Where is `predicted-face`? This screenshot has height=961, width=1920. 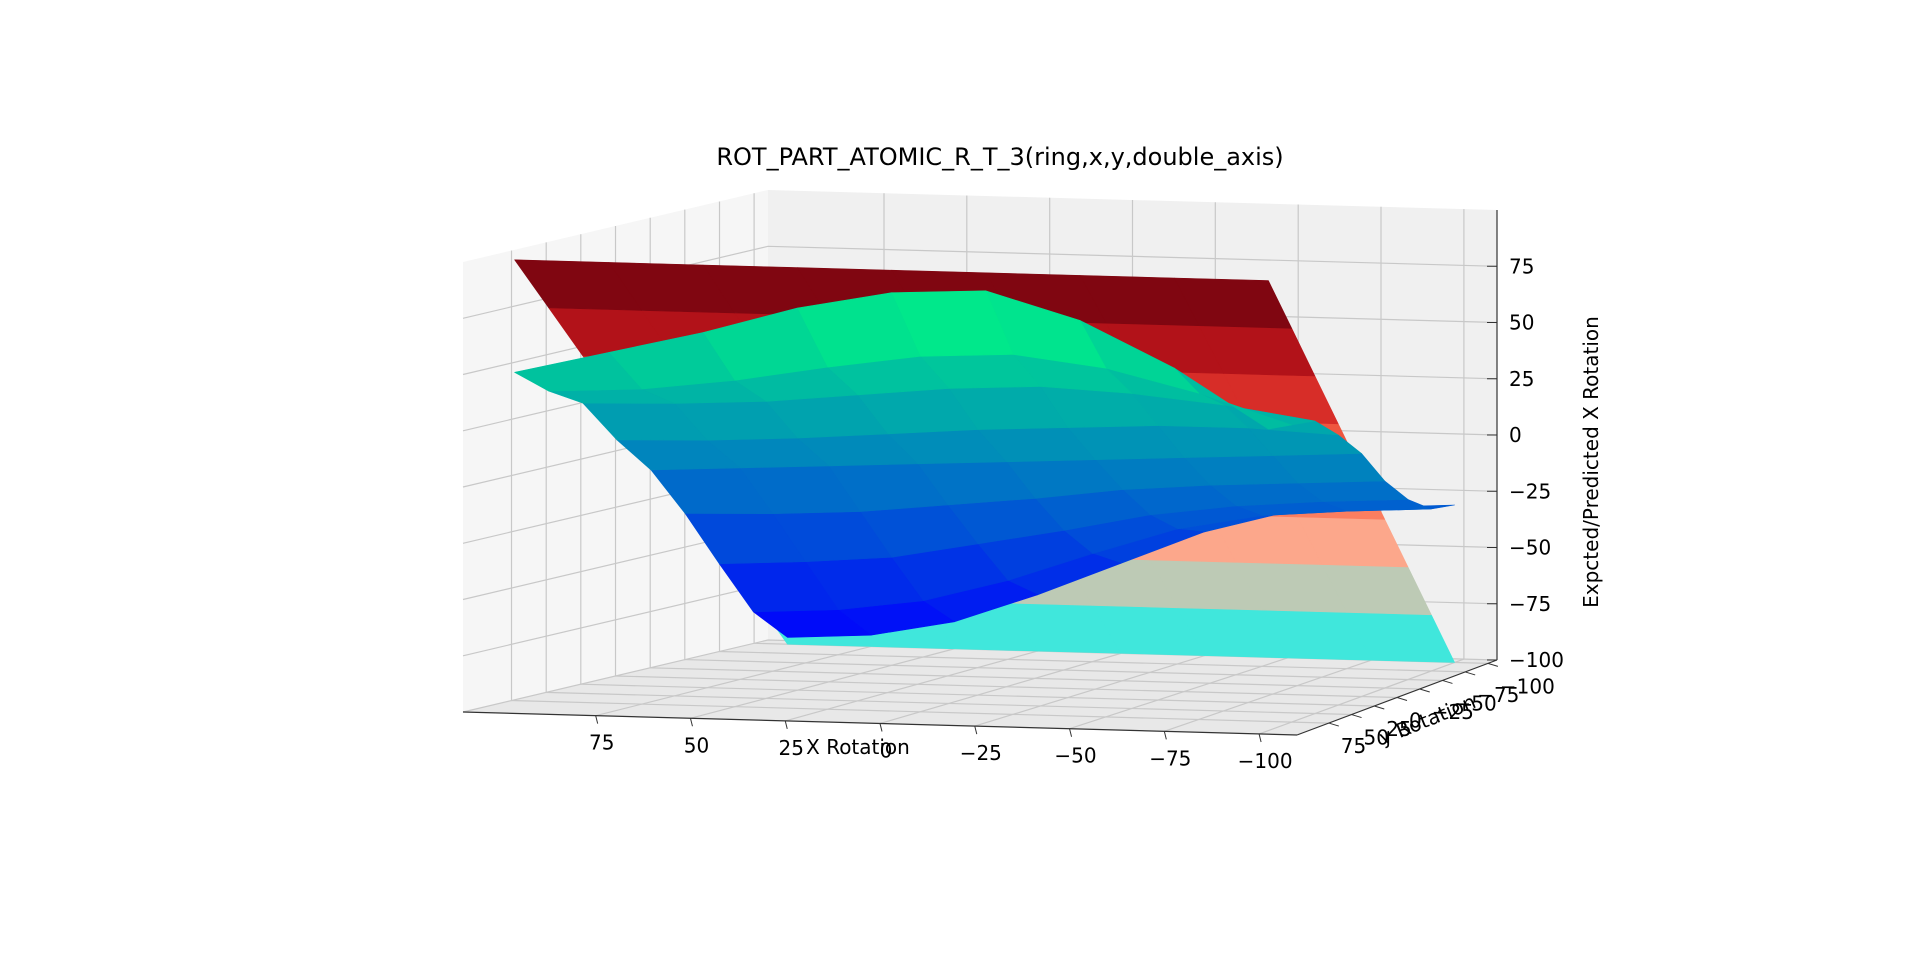 predicted-face is located at coordinates (578, 372).